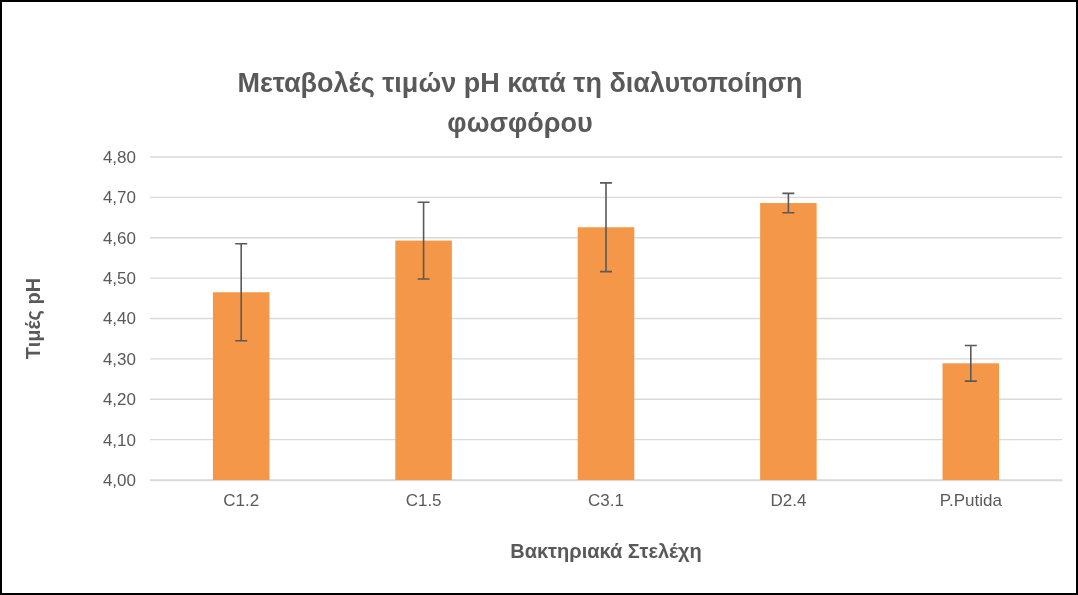 The height and width of the screenshot is (595, 1078). I want to click on x-tick-label: D2.4, so click(788, 501).